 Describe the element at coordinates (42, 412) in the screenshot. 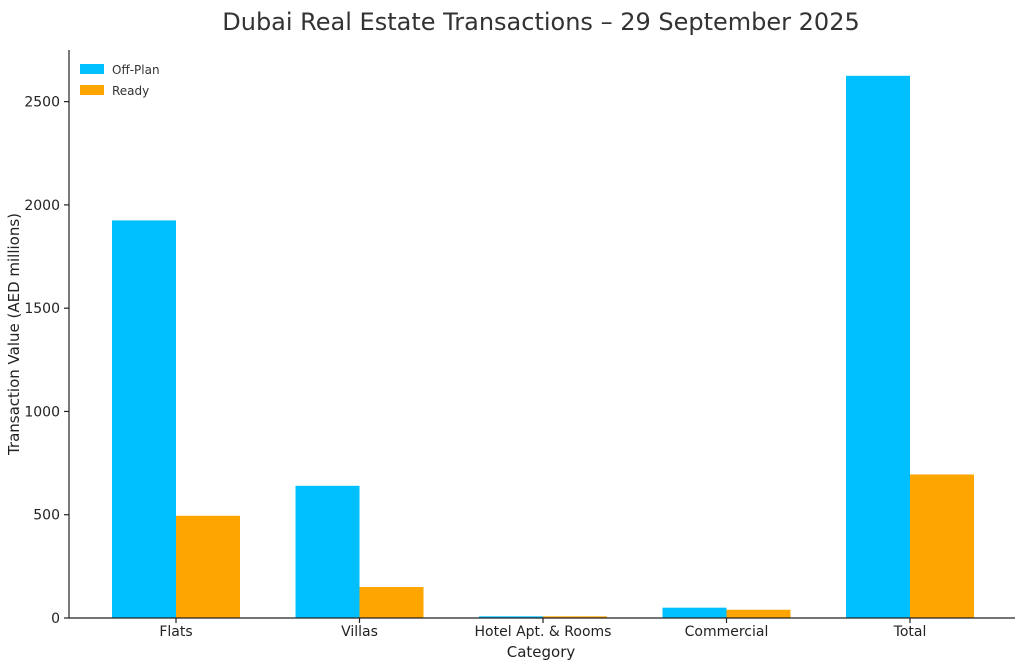

I see `y-tick-label: 1000` at that location.